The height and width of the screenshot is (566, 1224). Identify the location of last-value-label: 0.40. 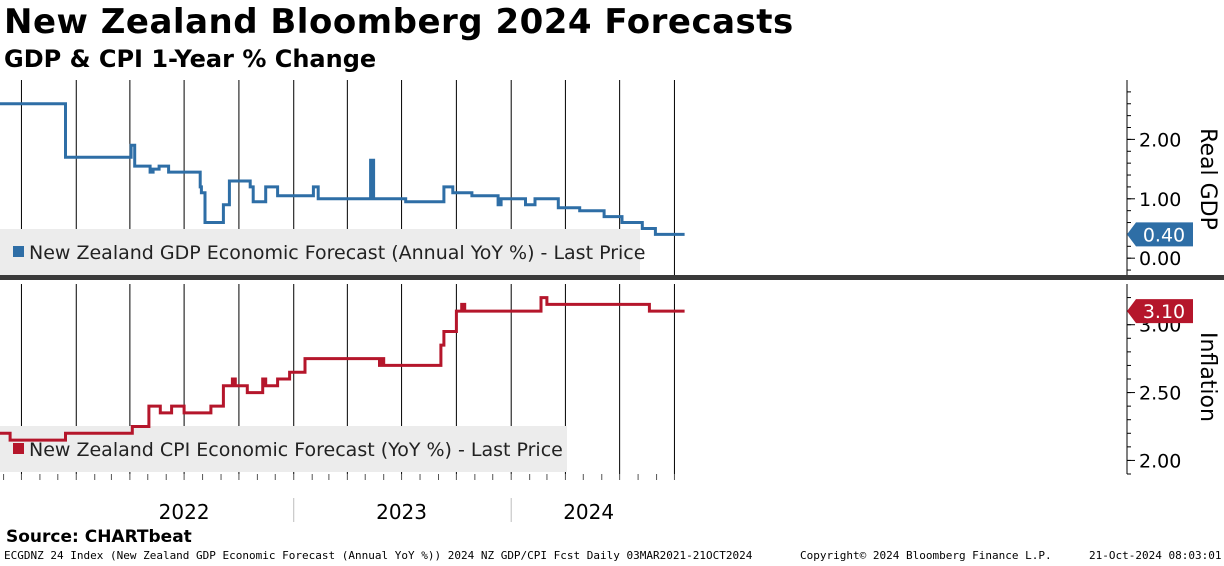
(1164, 235).